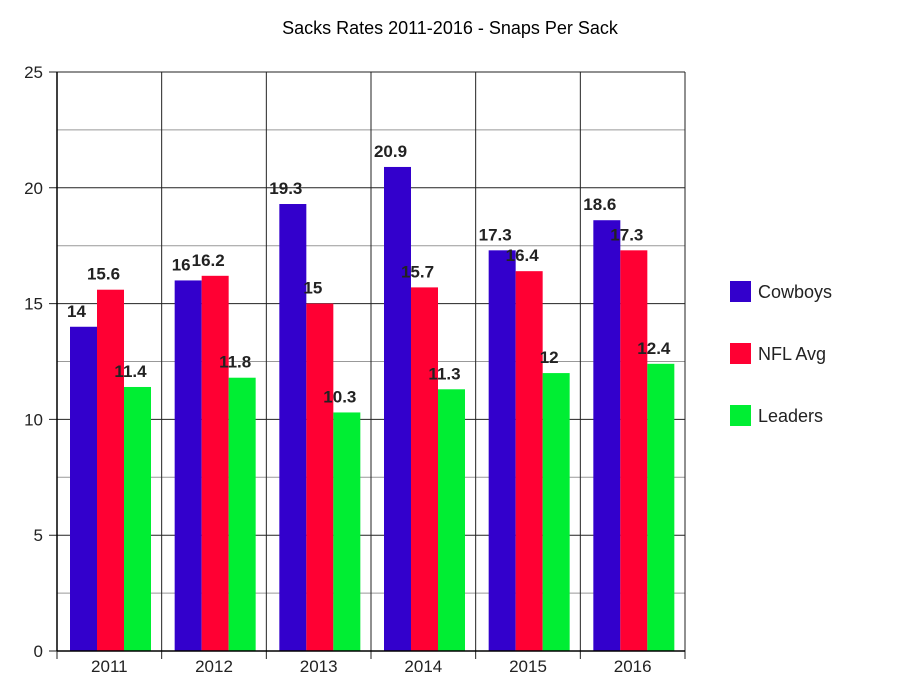 The image size is (900, 700). I want to click on data-label: 11.3, so click(444, 373).